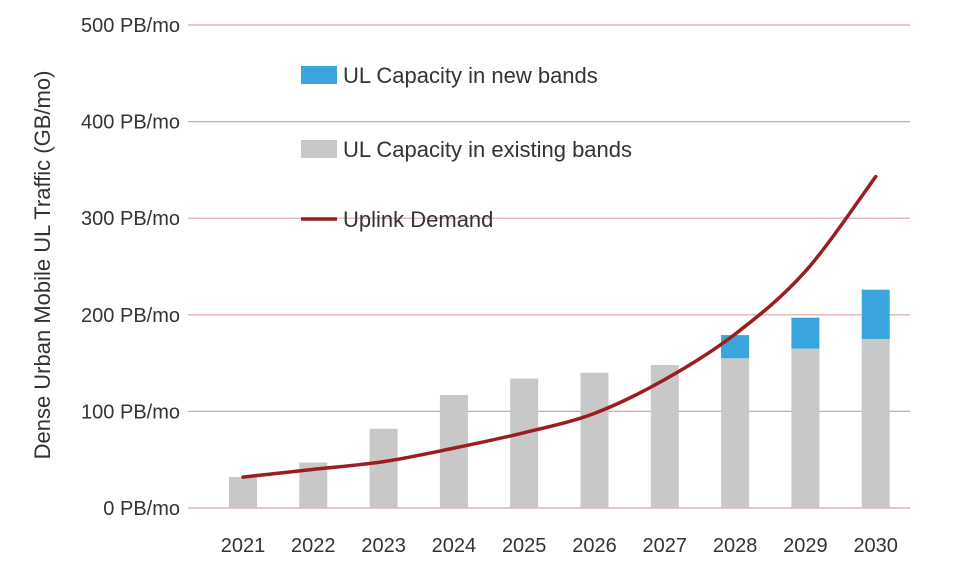 The image size is (965, 570). I want to click on x-tick-label: 2030, so click(875, 546).